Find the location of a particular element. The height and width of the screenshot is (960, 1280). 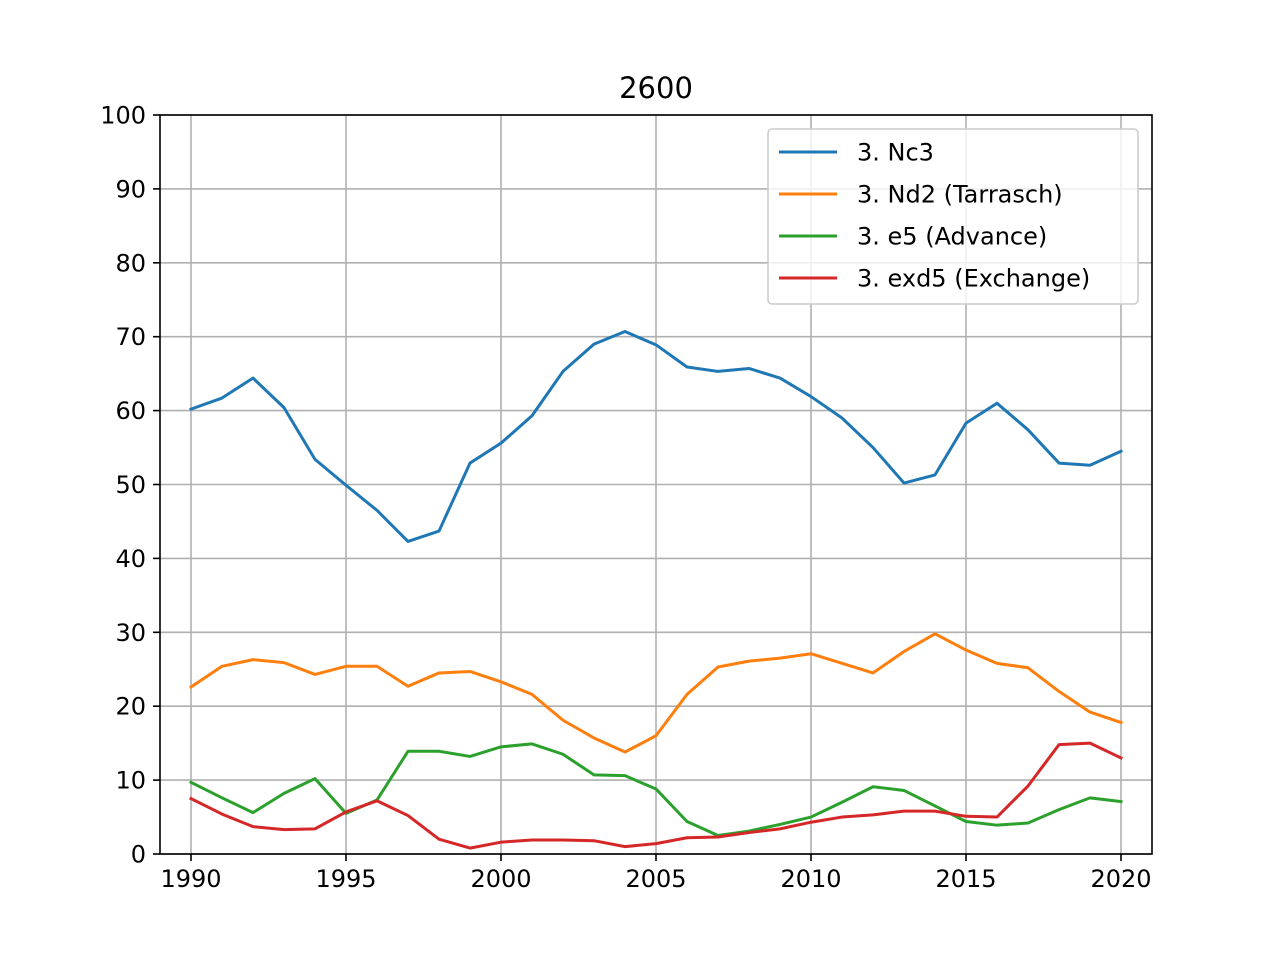

y-tick-label: 60 is located at coordinates (130, 411).